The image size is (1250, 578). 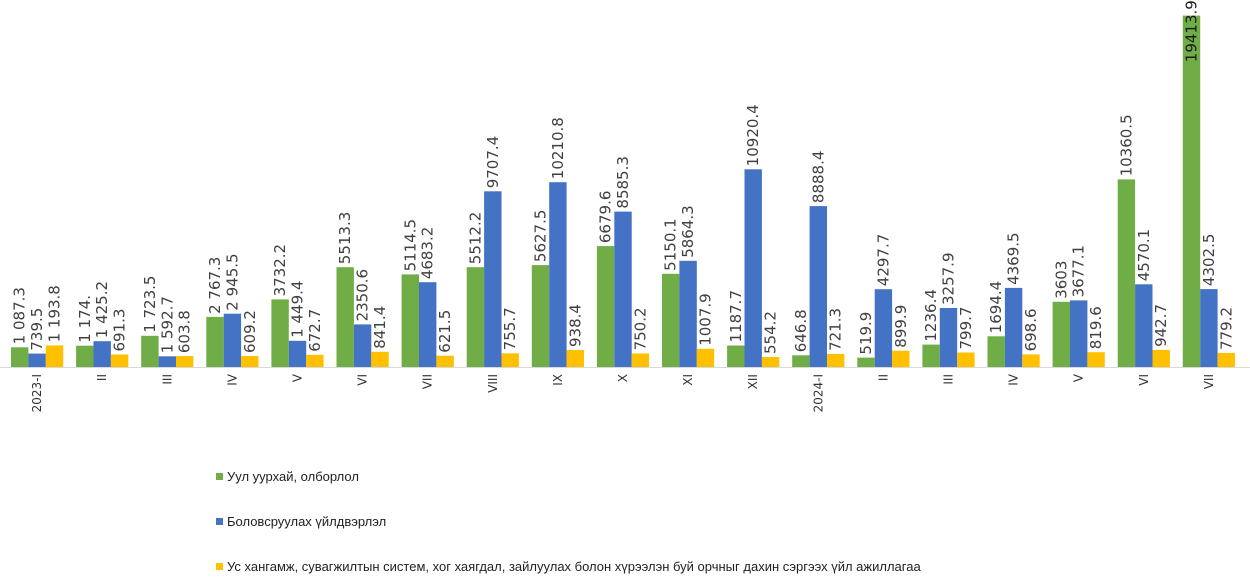 What do you see at coordinates (640, 328) in the screenshot?
I see `data-label-water-supply-9: 750.2` at bounding box center [640, 328].